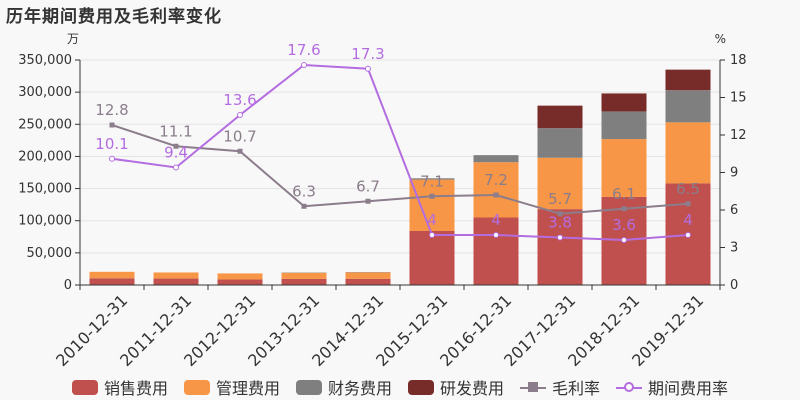  Describe the element at coordinates (688, 388) in the screenshot. I see `legend-label: 期间费用率` at that location.